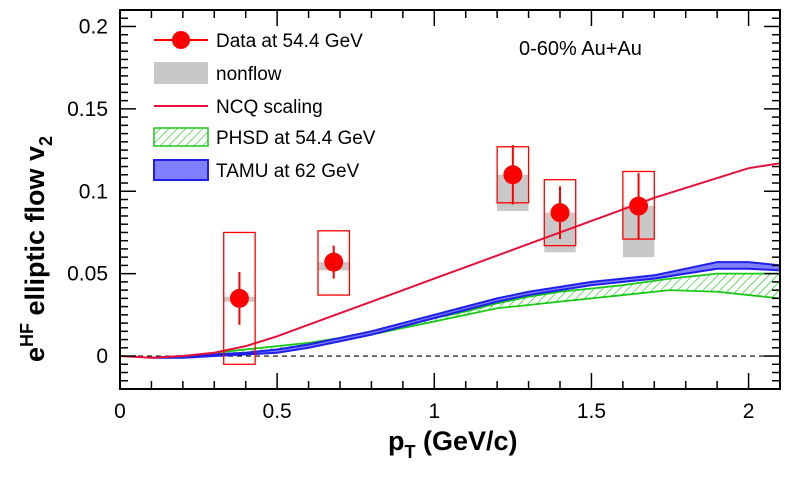 This screenshot has width=797, height=479. What do you see at coordinates (580, 49) in the screenshot?
I see `centrality-annotation: 0-60% Au+Au` at bounding box center [580, 49].